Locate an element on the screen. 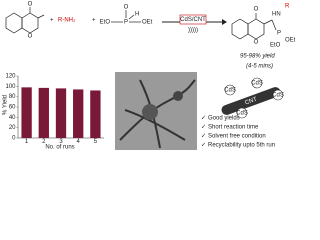  time-text: (4-5 mins) is located at coordinates (259, 67).